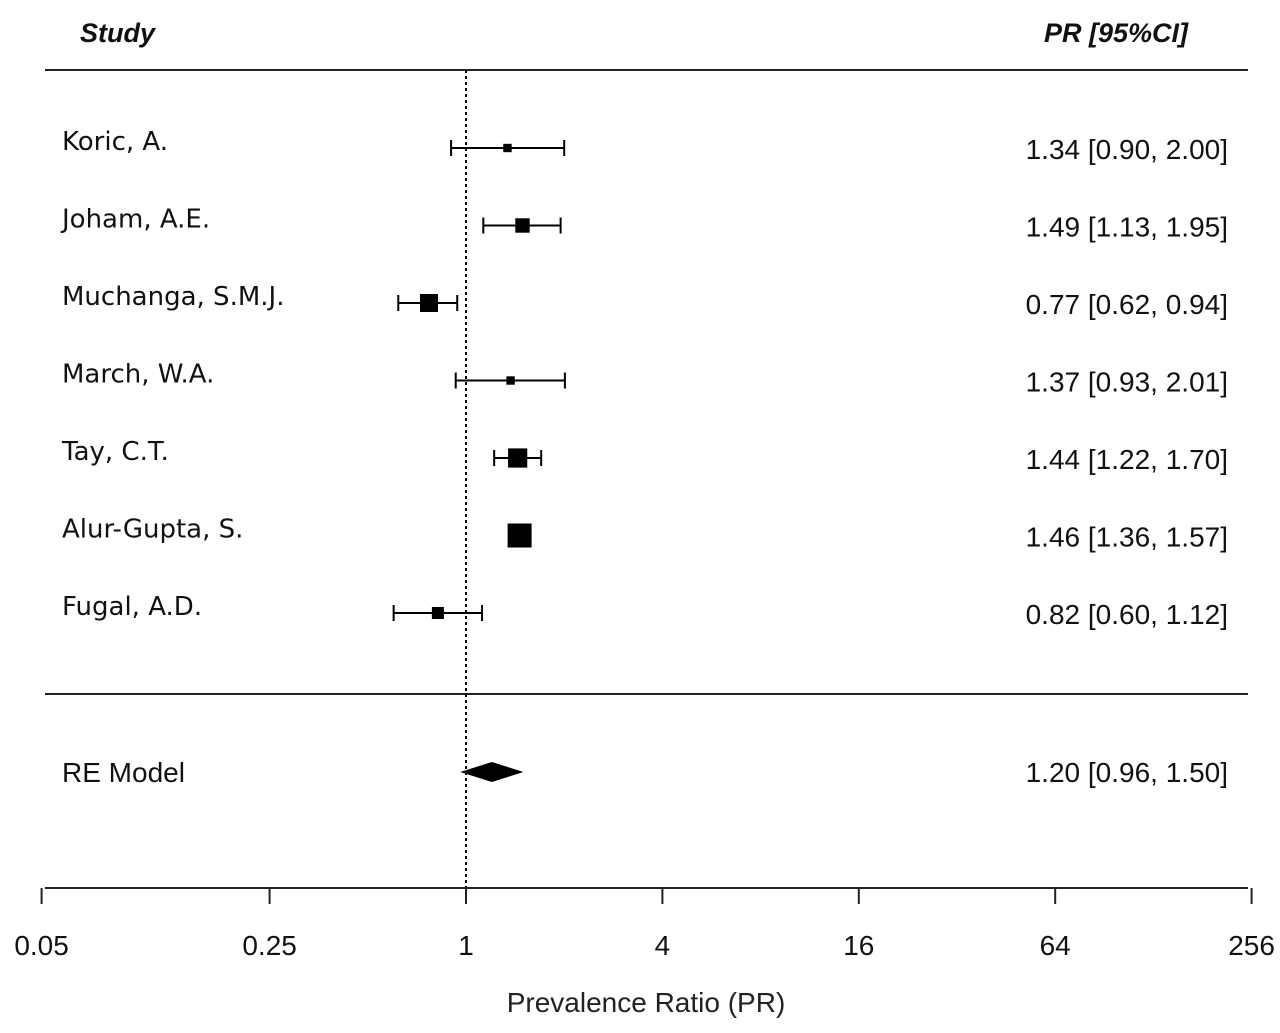 The height and width of the screenshot is (1033, 1280). What do you see at coordinates (1116, 33) in the screenshot?
I see `header-estimate: PR [95%CI]` at bounding box center [1116, 33].